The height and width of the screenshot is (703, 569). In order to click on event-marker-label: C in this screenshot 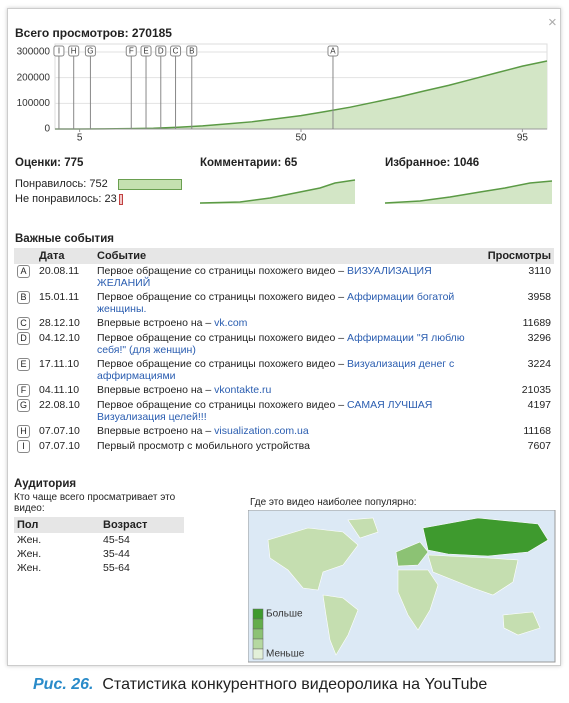, I will do `click(176, 51)`.